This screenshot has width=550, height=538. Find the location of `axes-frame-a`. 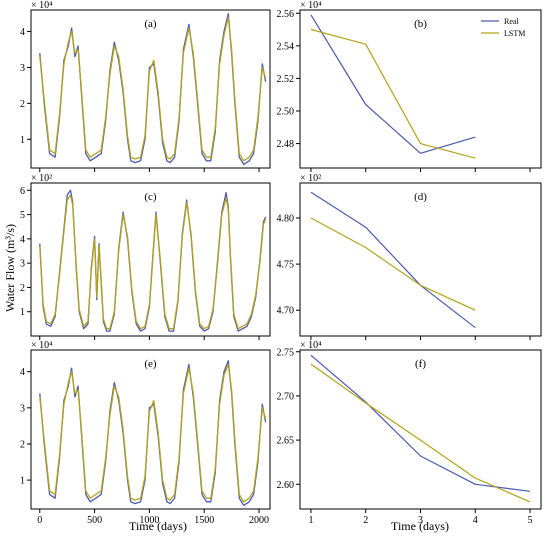

axes-frame-a is located at coordinates (150, 89).